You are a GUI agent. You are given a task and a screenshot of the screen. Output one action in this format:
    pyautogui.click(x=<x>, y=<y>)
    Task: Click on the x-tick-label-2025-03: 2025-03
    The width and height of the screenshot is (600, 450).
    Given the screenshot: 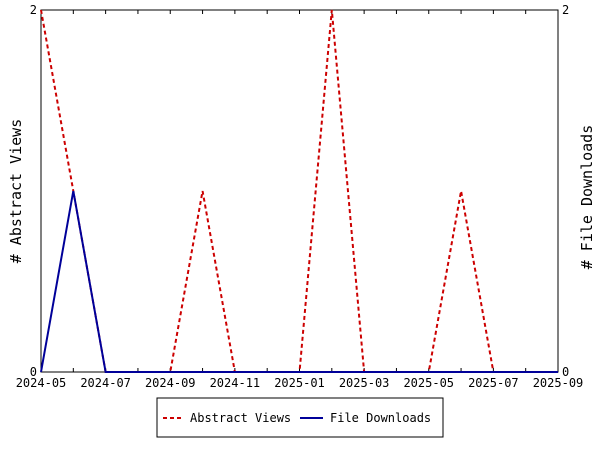 What is the action you would take?
    pyautogui.click(x=364, y=383)
    